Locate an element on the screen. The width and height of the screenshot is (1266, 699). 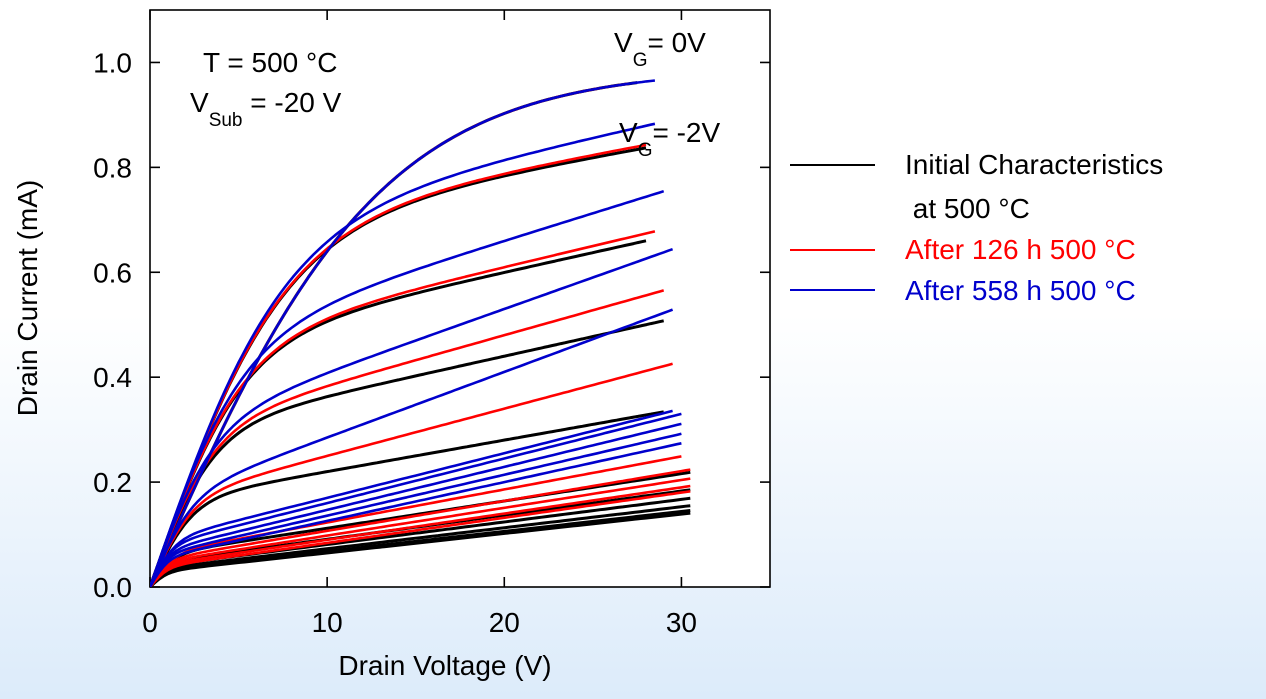
vsub-sub: Sub is located at coordinates (226, 120).